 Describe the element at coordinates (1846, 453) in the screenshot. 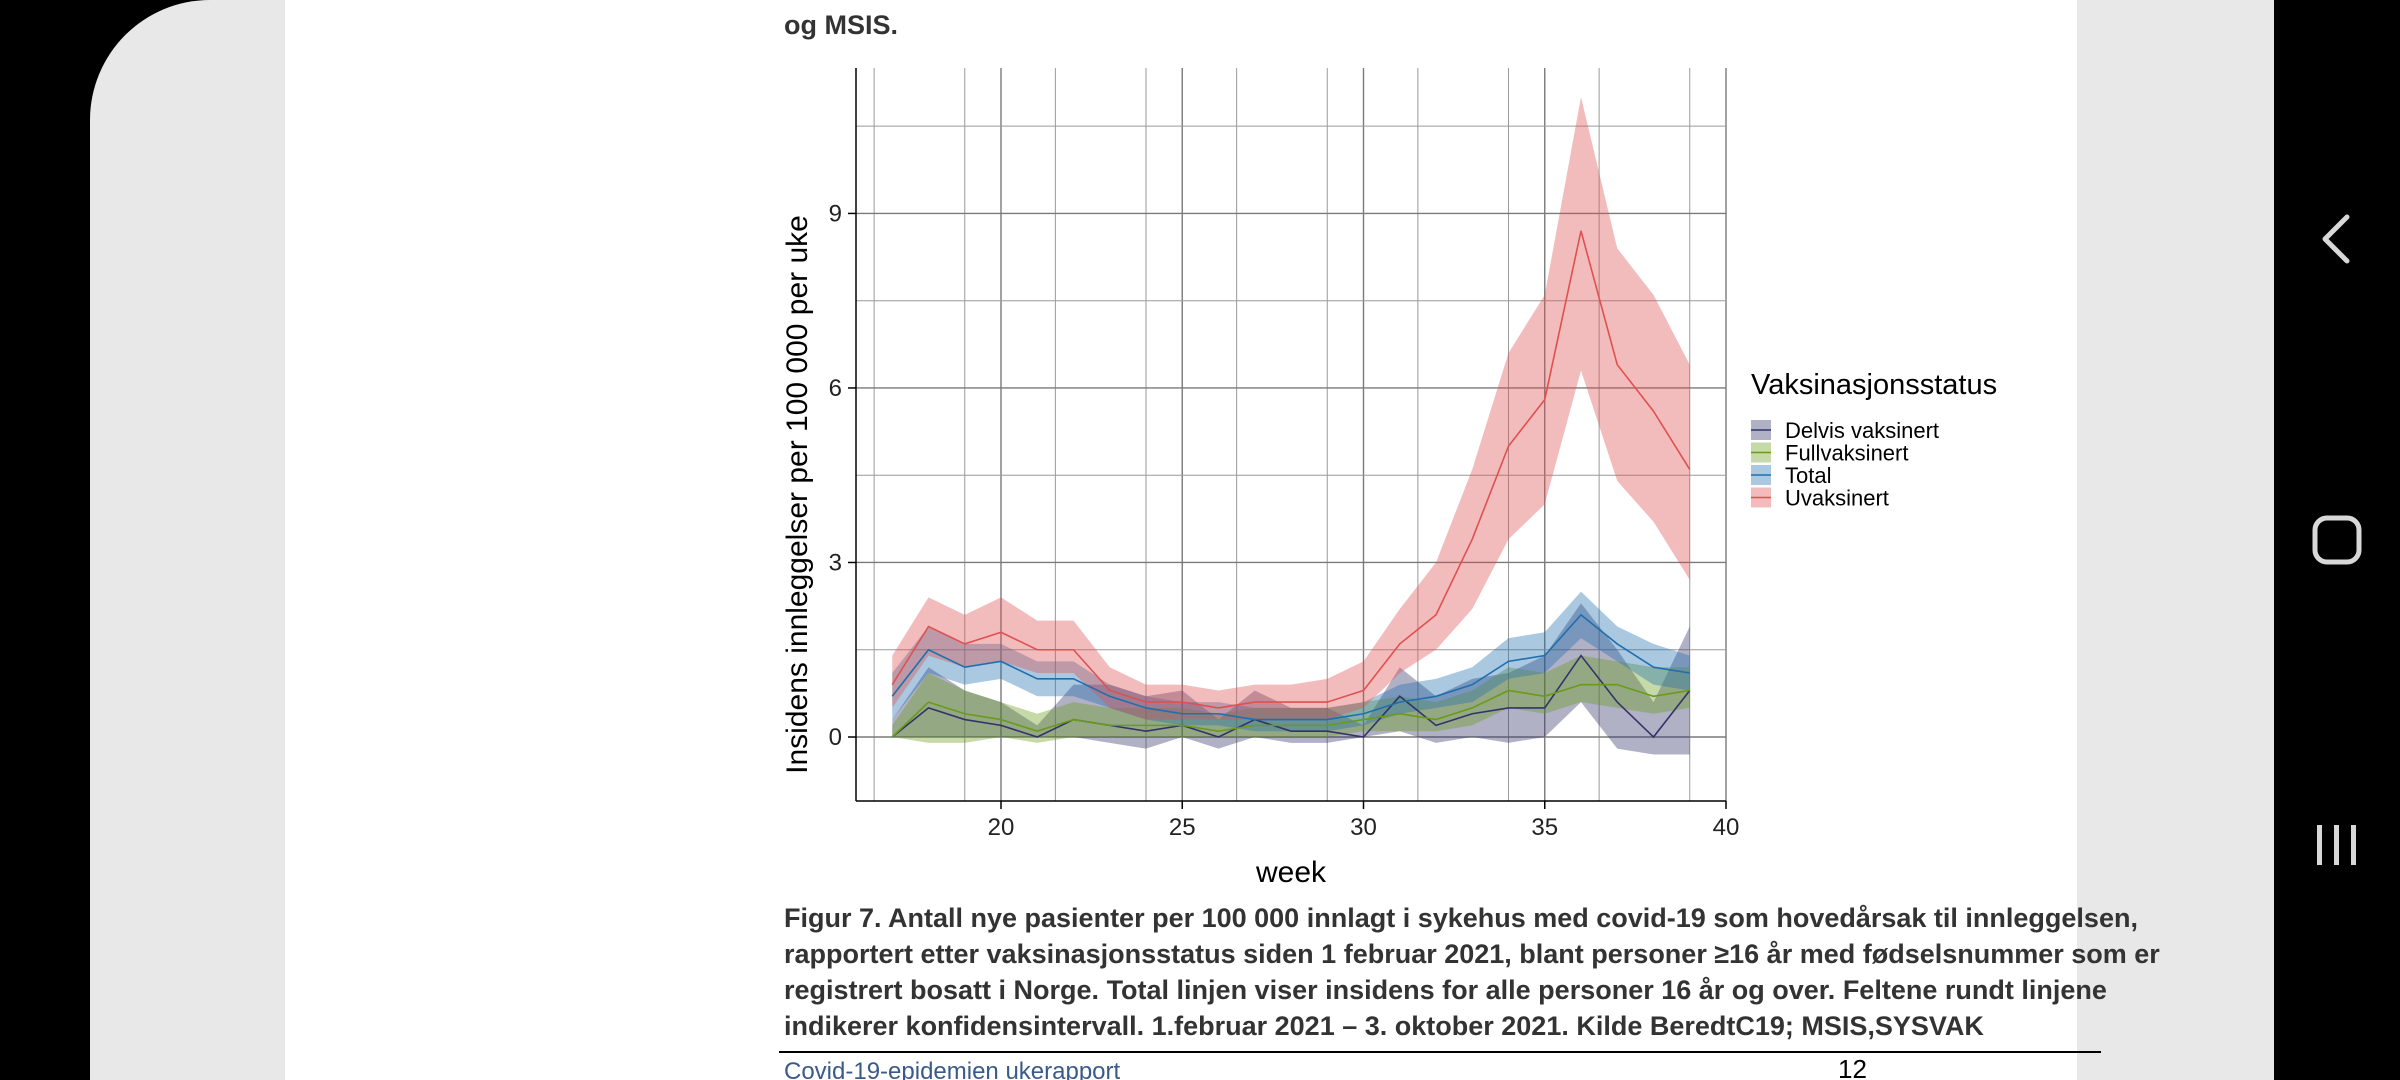

I see `legend-label: Fullvaksinert` at that location.